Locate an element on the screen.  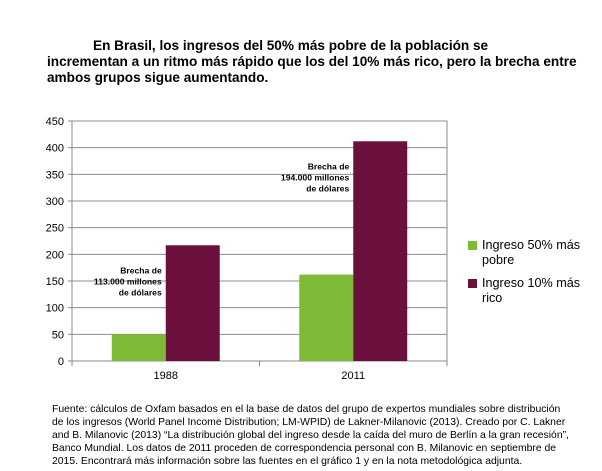
y-tick-label: 200 is located at coordinates (55, 255).